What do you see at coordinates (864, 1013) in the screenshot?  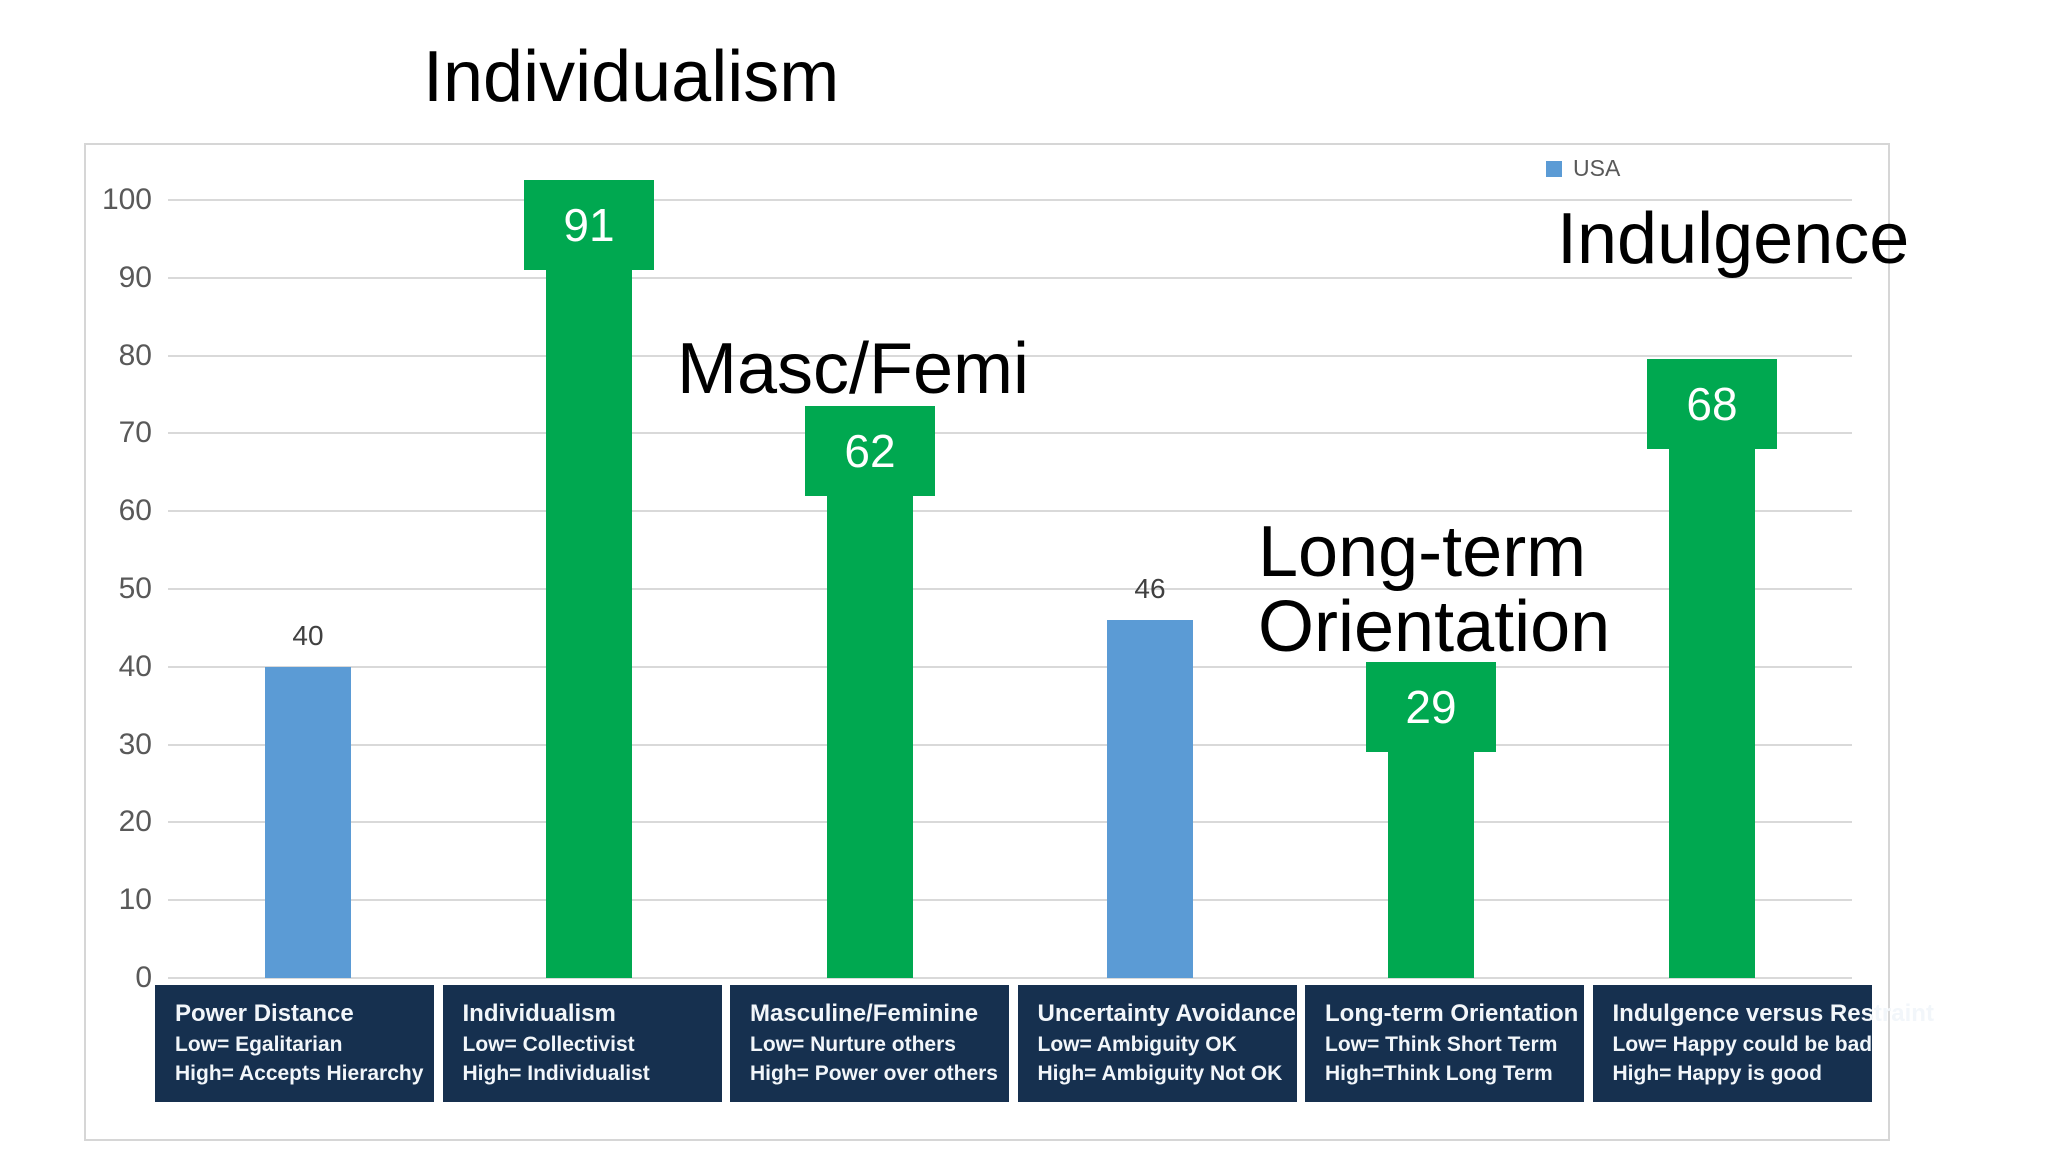 I see `category-title: Masculine/Feminine` at bounding box center [864, 1013].